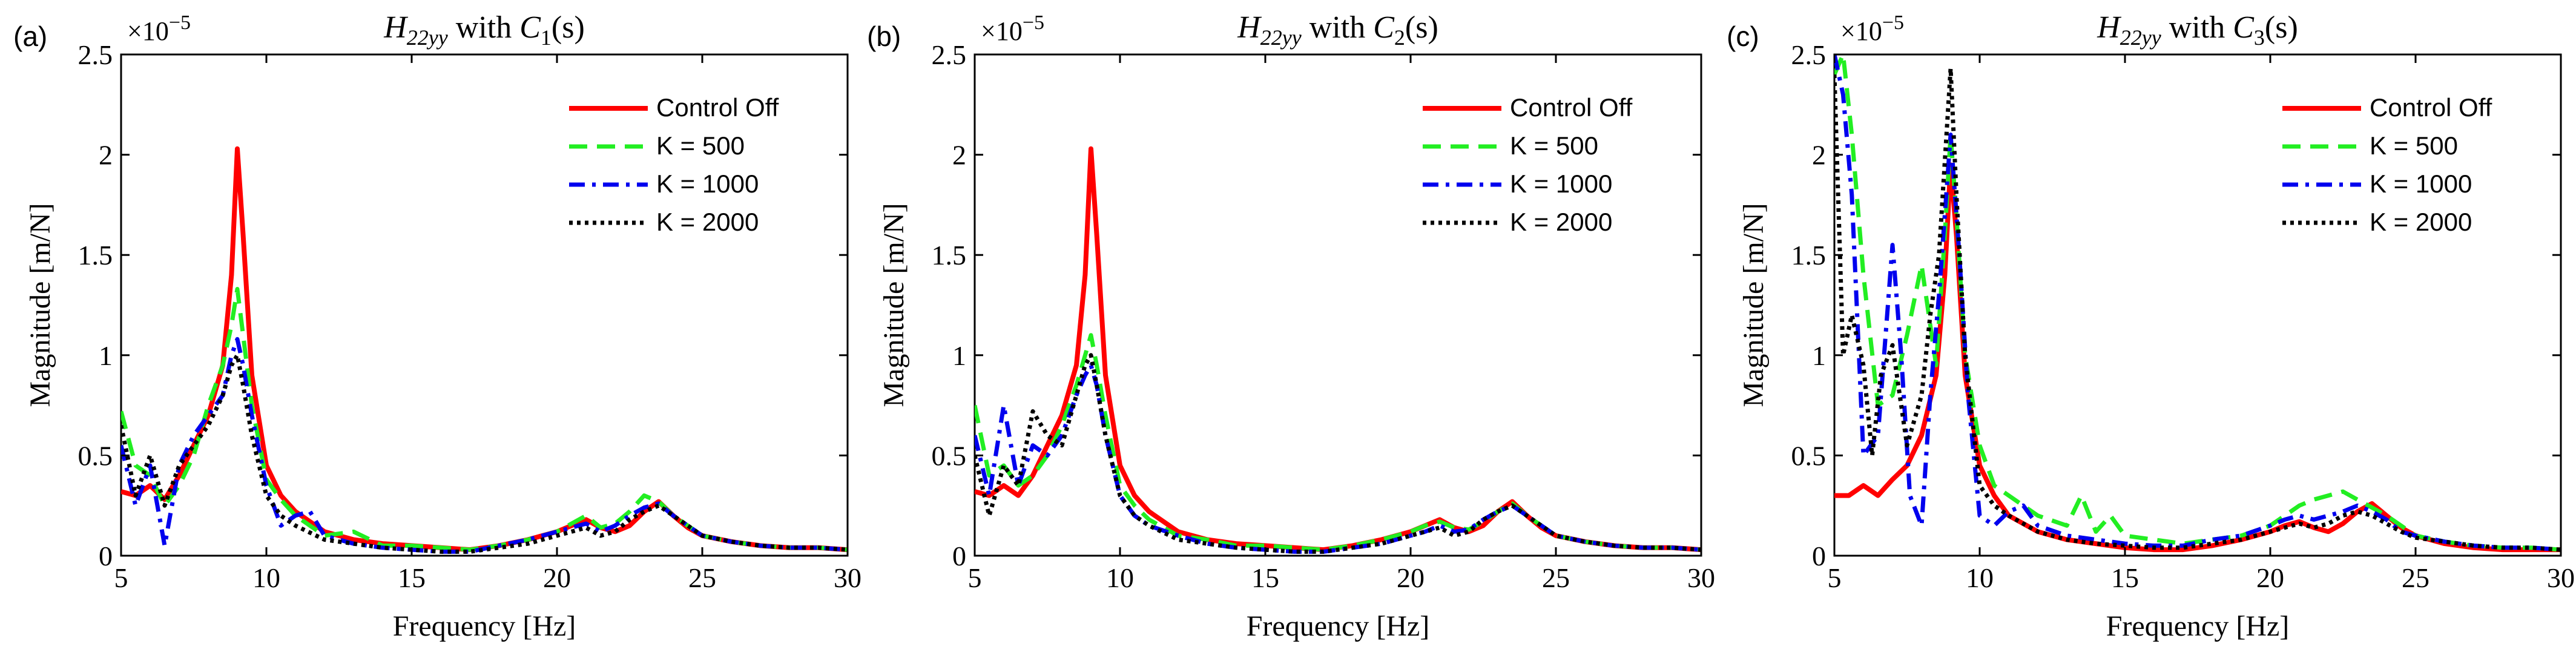 The height and width of the screenshot is (658, 2576). Describe the element at coordinates (546, 37) in the screenshot. I see `title-ctrl-sub: 1` at that location.